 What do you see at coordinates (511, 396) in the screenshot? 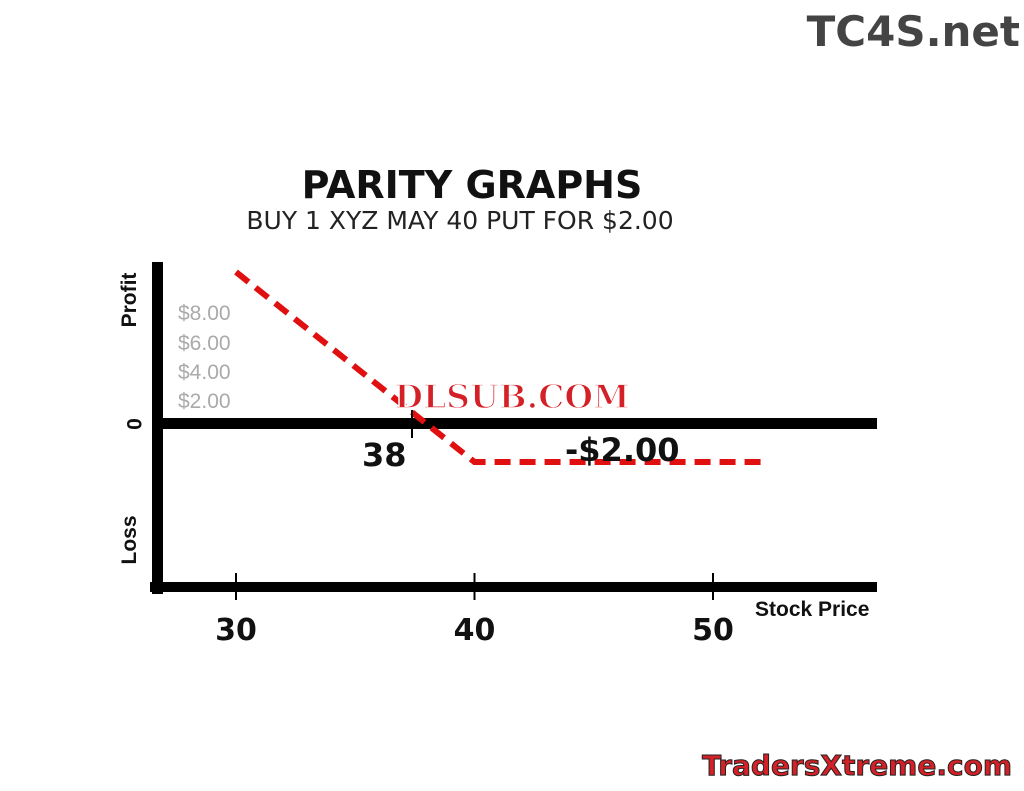
I see `watermark-dlsub: DLSUB.COM` at bounding box center [511, 396].